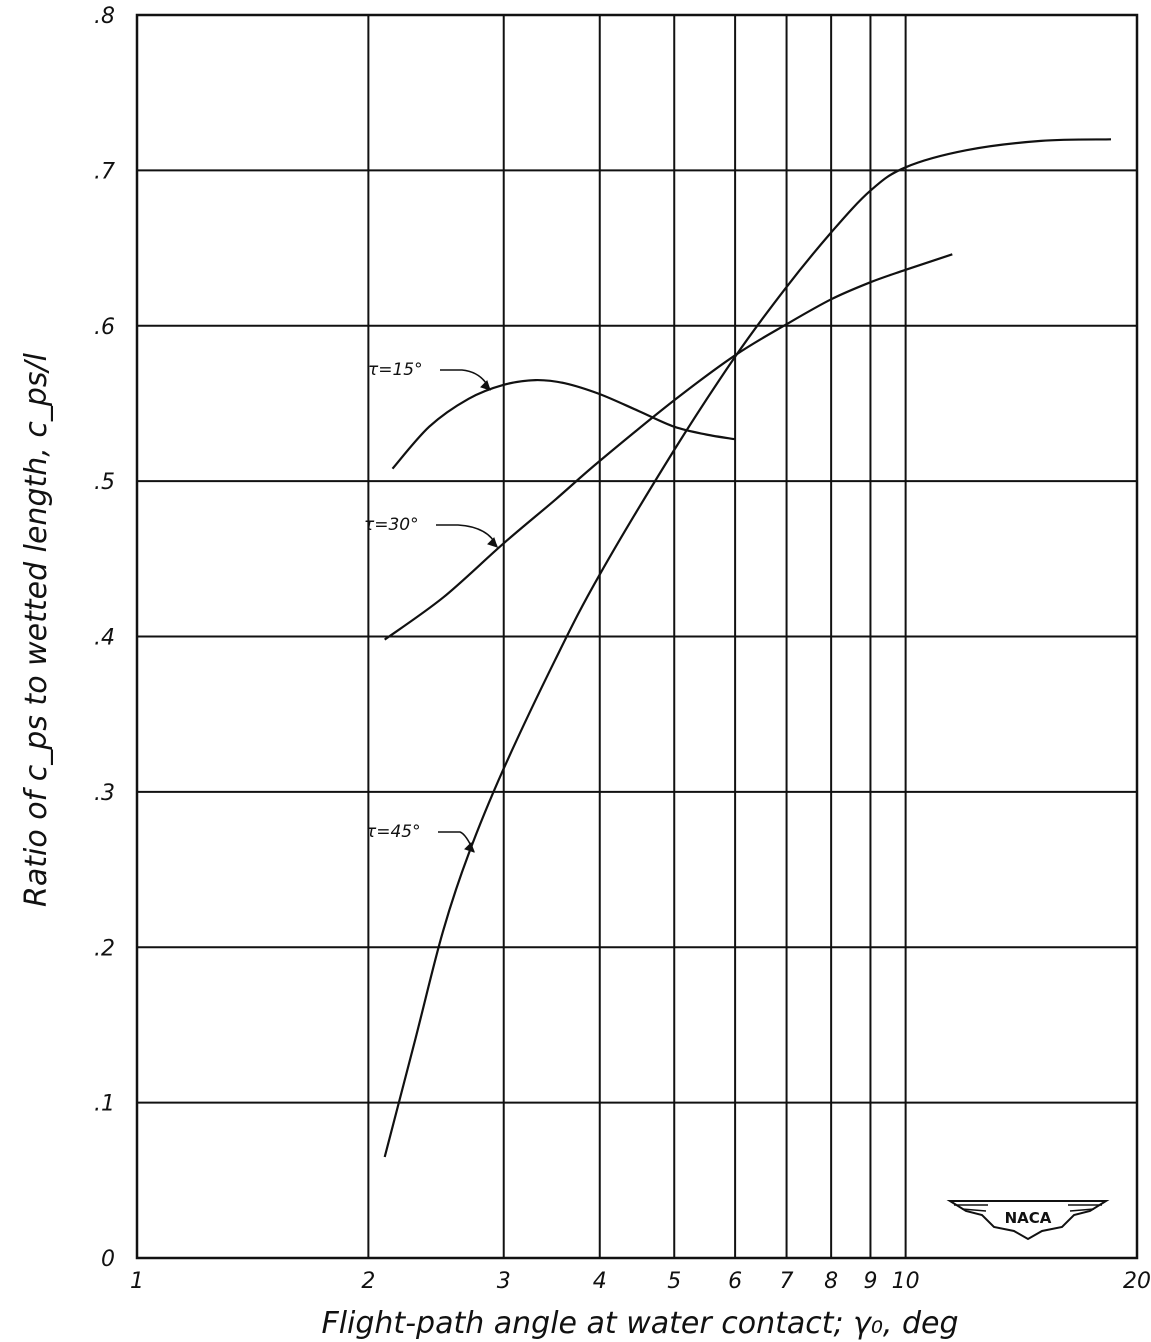 Image resolution: width=1151 pixels, height=1342 pixels. Describe the element at coordinates (104, 482) in the screenshot. I see `y-tick-label-.5: .5` at that location.